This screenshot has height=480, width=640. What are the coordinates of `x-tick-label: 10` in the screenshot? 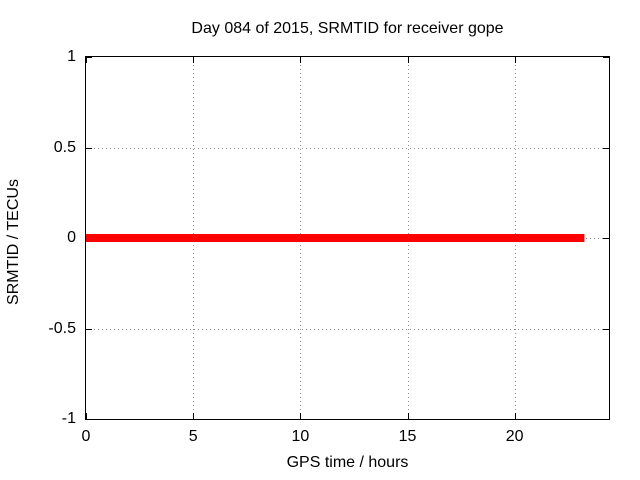 It's located at (300, 436).